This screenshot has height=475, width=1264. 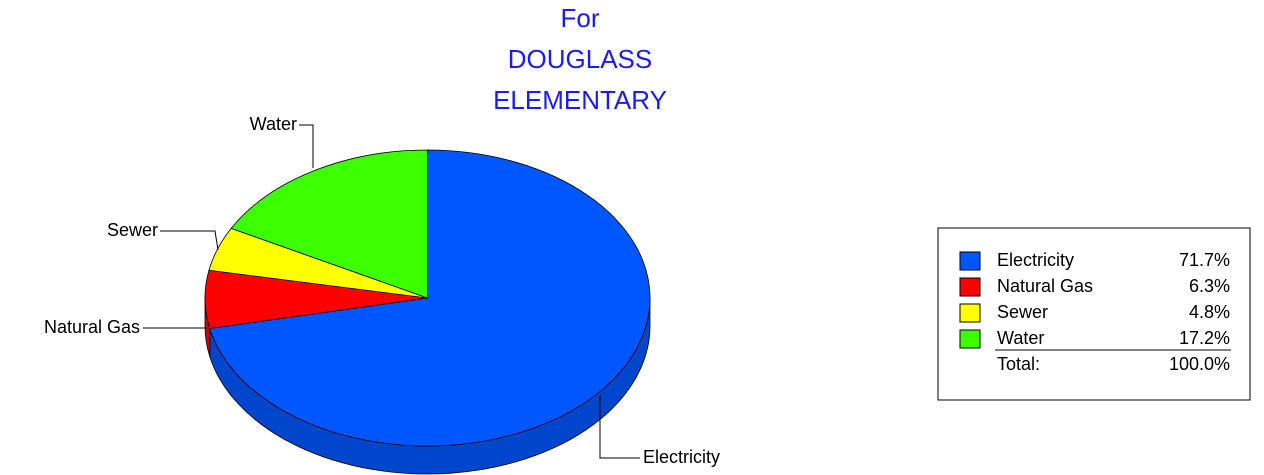 What do you see at coordinates (1199, 364) in the screenshot?
I see `legend-total-value: 100.0%` at bounding box center [1199, 364].